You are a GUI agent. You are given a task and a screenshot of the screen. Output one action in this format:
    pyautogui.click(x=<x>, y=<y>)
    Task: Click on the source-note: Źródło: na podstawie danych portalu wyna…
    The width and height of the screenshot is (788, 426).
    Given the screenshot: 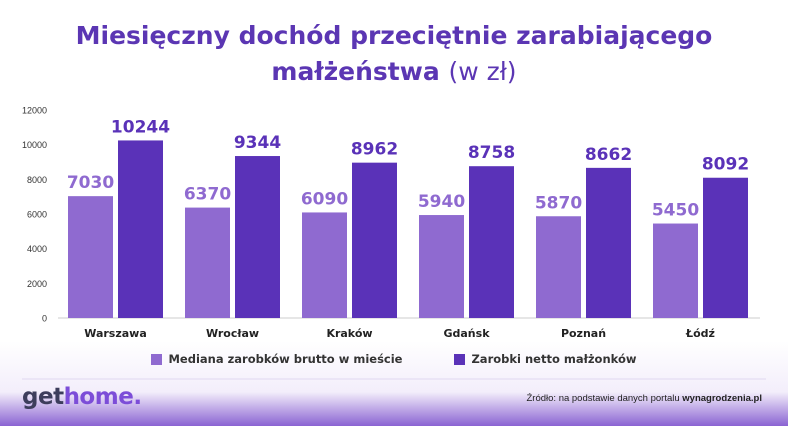 What is the action you would take?
    pyautogui.click(x=644, y=398)
    